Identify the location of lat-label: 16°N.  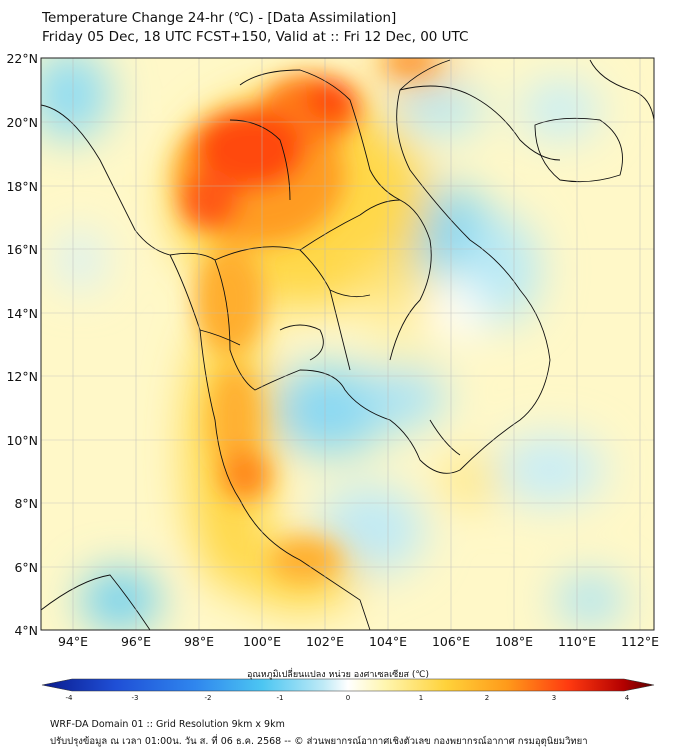
(22, 249).